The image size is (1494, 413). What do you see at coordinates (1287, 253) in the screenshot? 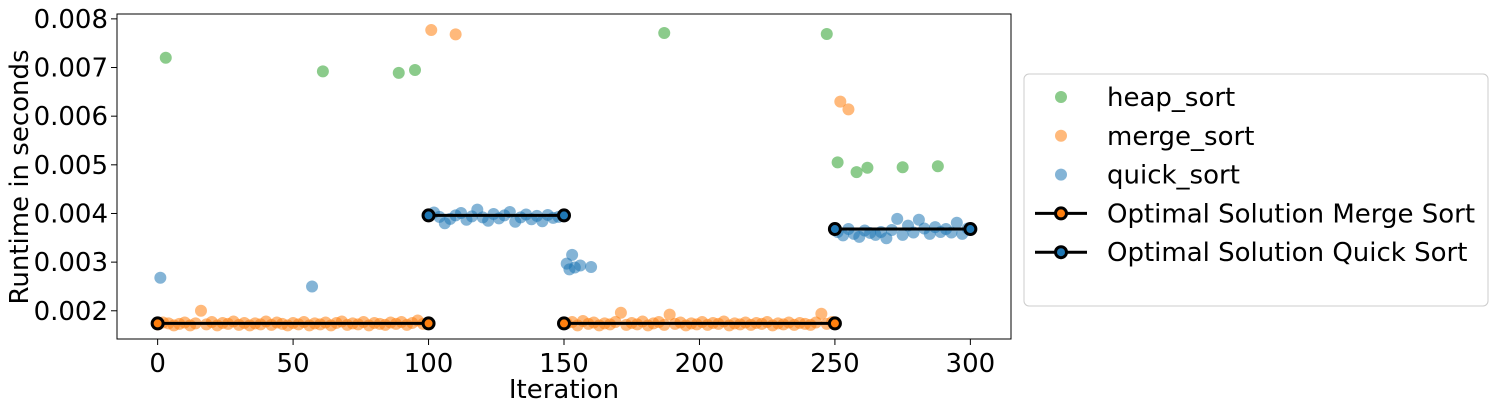
I see `legend-label: Optimal Solution Quick Sort` at bounding box center [1287, 253].